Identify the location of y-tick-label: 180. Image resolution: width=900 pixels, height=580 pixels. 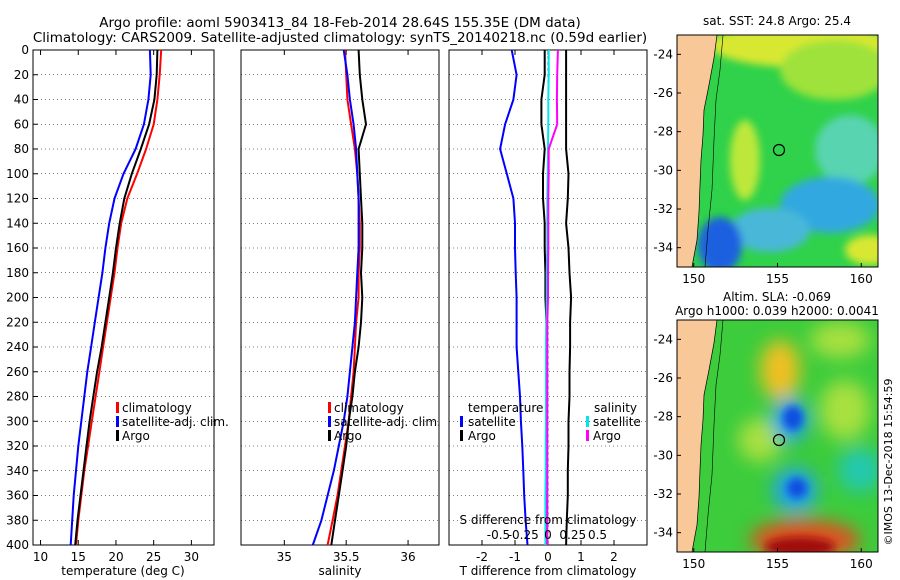
(17, 273).